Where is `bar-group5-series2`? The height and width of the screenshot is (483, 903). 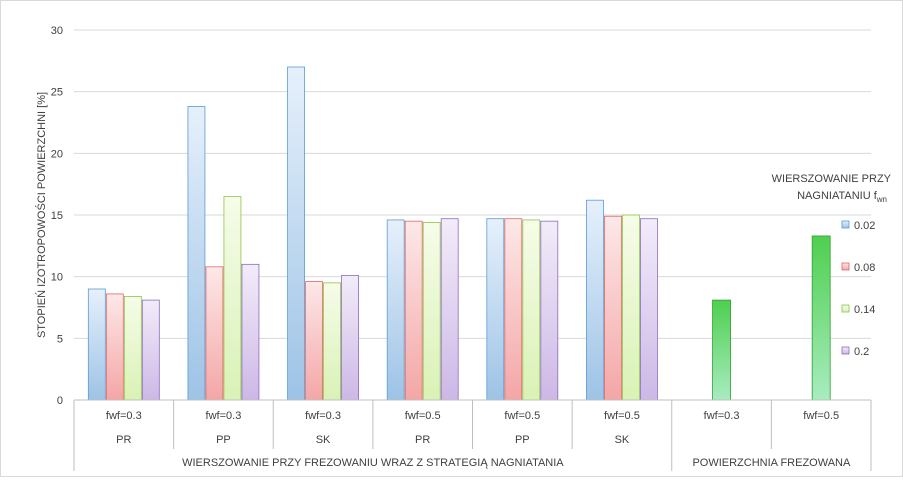
bar-group5-series2 is located at coordinates (631, 307).